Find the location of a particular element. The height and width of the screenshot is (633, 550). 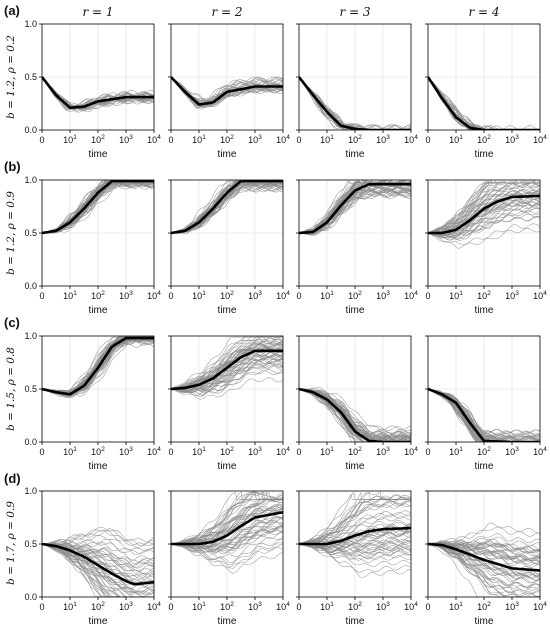

row-label-a: b = 1.2, ρ = 0.2 is located at coordinates (11, 77).